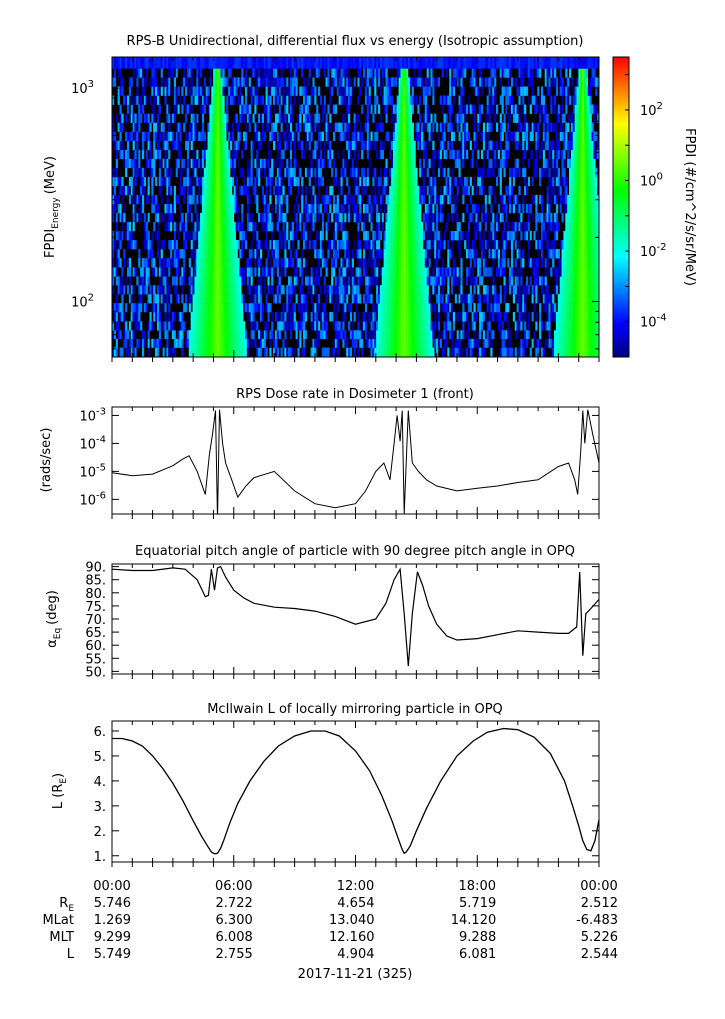 This screenshot has height=1019, width=725. What do you see at coordinates (599, 903) in the screenshot?
I see `ephemeris-value: 2.512` at bounding box center [599, 903].